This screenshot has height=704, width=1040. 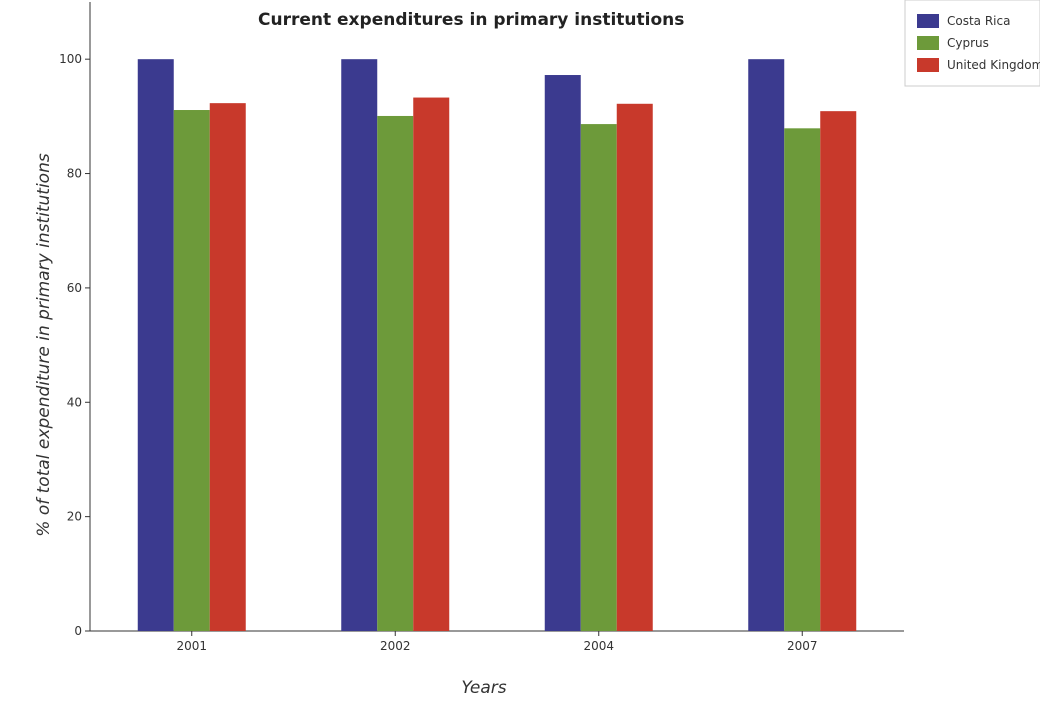 What do you see at coordinates (74, 345) in the screenshot?
I see `y-axis-ticks: 0 20 40 60 80 100` at bounding box center [74, 345].